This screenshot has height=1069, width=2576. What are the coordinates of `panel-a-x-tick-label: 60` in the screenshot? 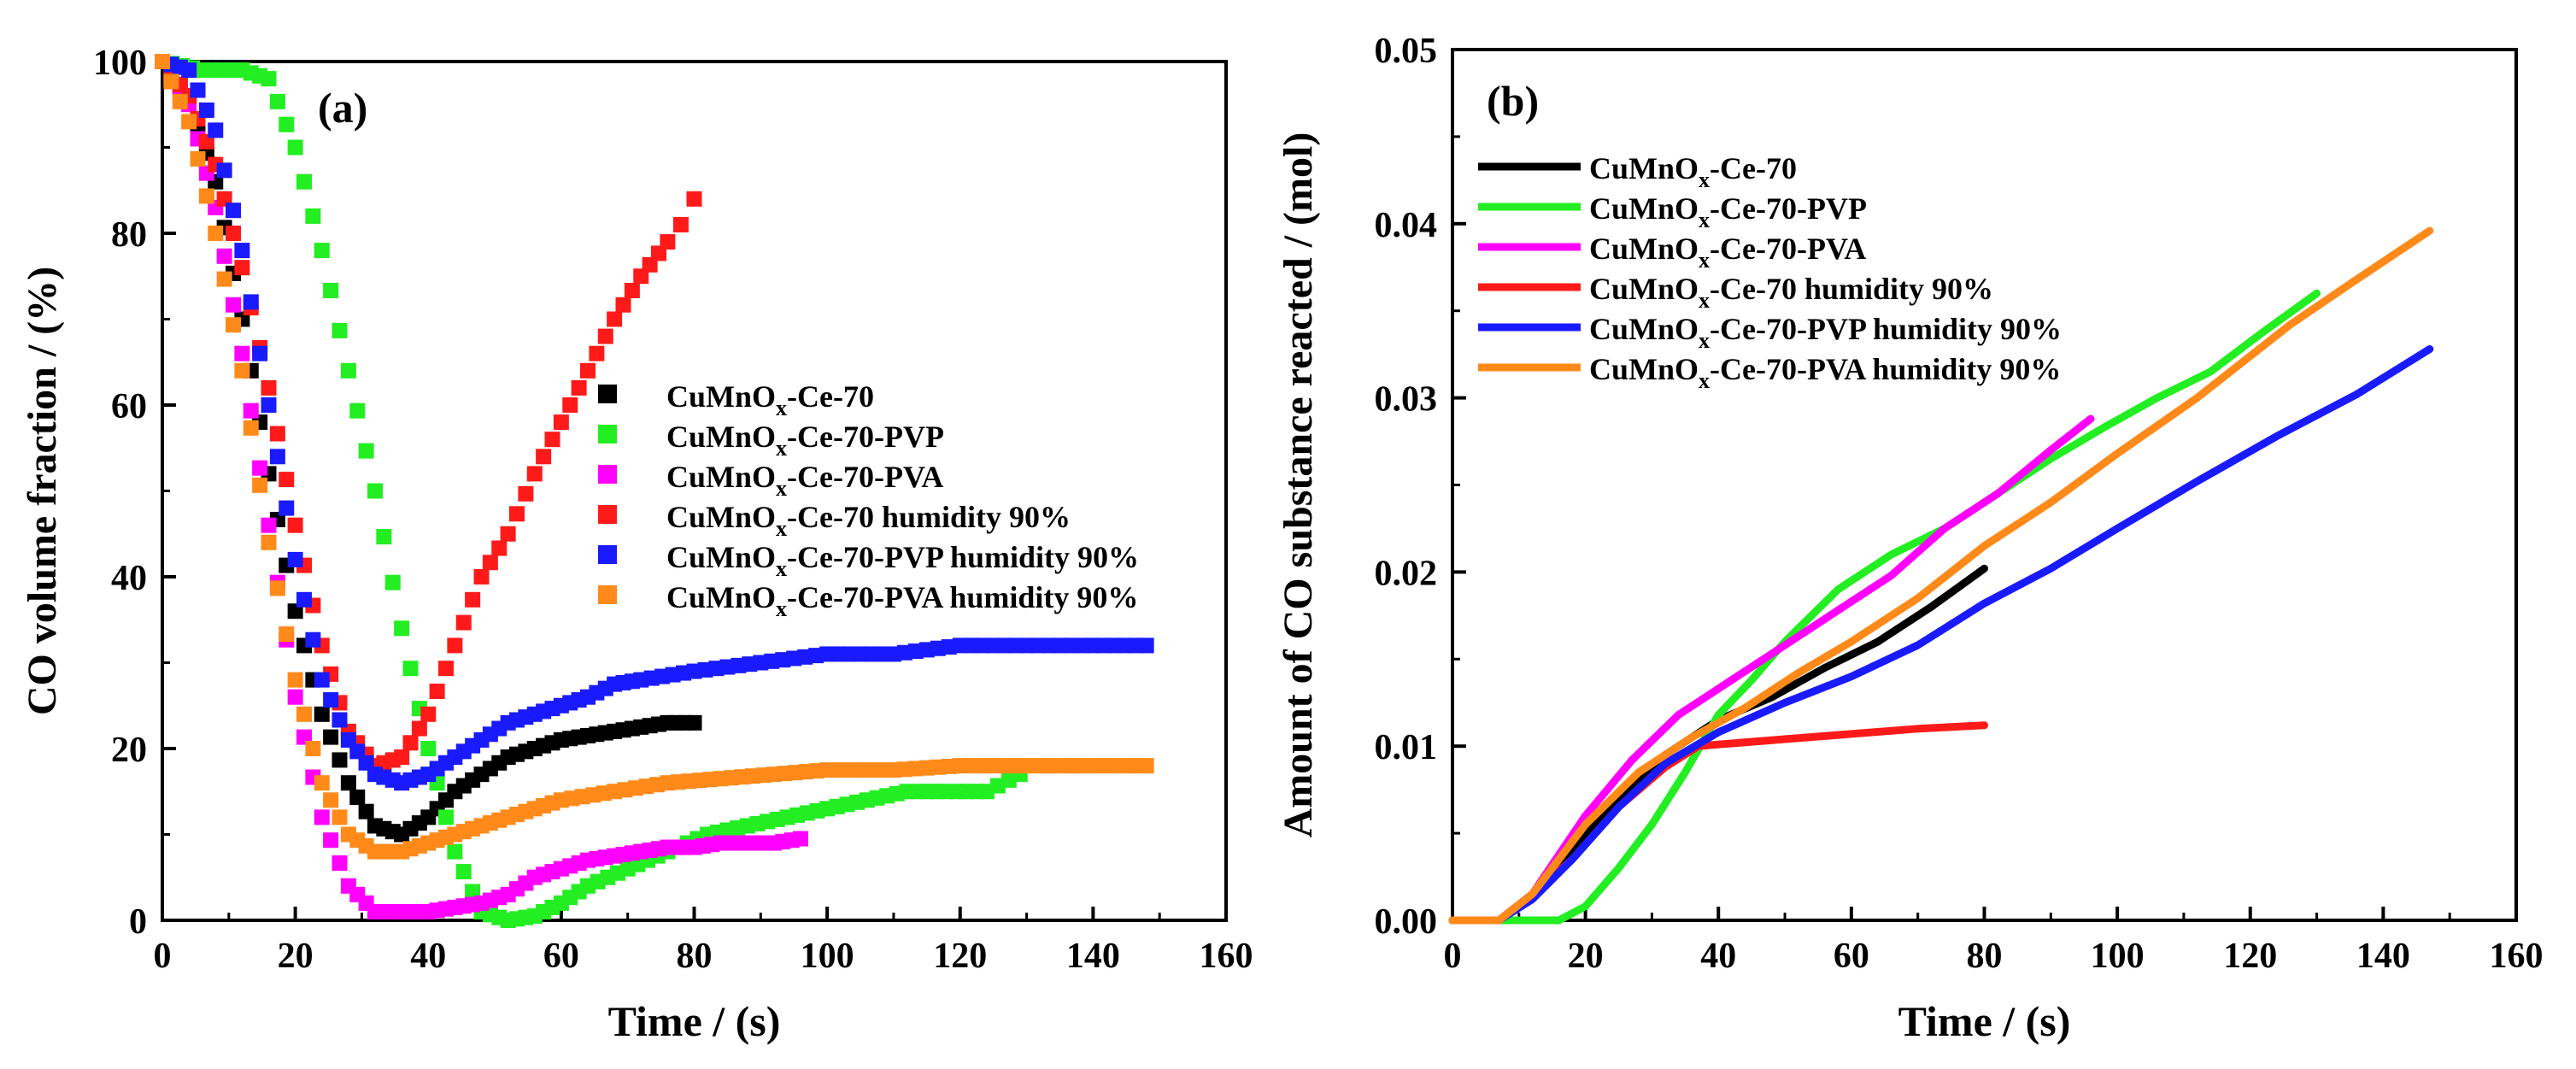 It's located at (561, 956).